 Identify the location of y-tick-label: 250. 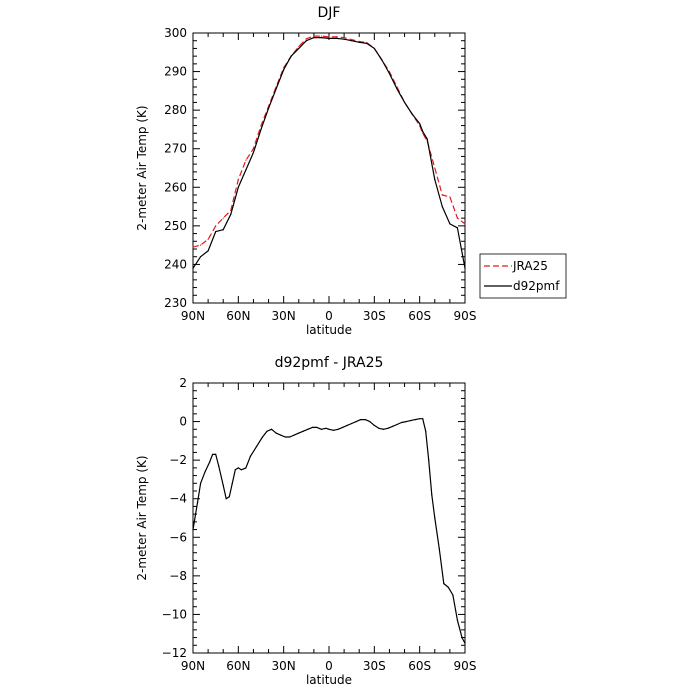
(175, 226).